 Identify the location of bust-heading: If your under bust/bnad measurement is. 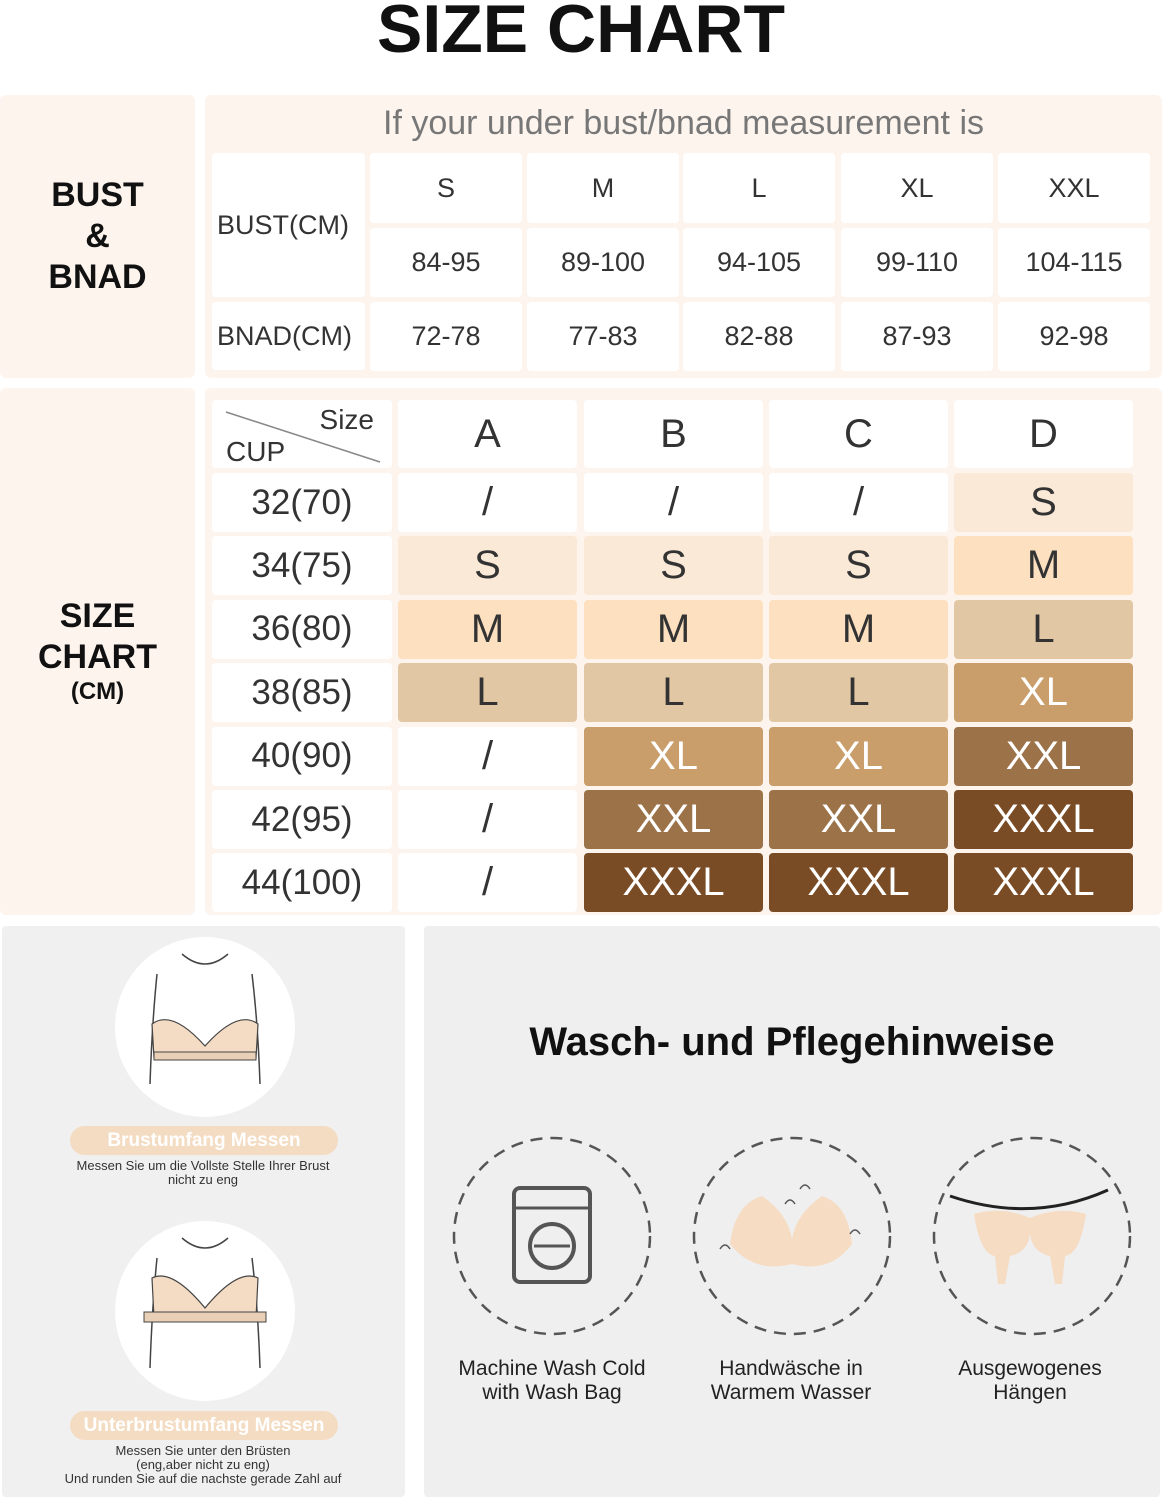
(683, 122).